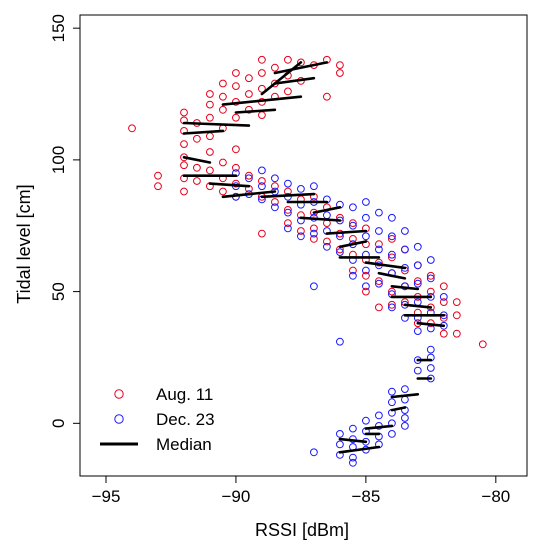 The image size is (555, 550). What do you see at coordinates (58, 291) in the screenshot?
I see `y-tick-label: 50` at bounding box center [58, 291].